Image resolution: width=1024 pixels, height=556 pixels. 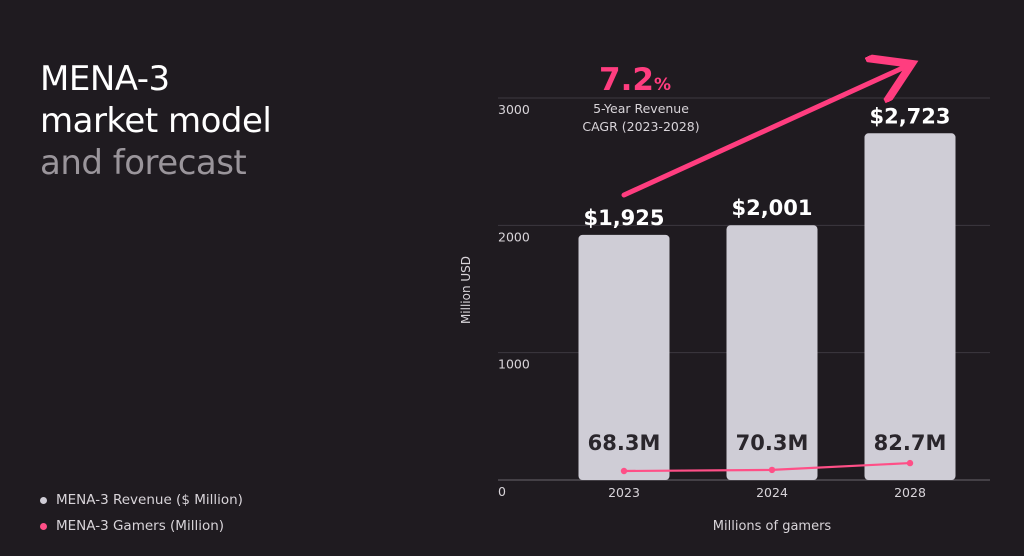 I want to click on title-line-2: market model, so click(x=156, y=121).